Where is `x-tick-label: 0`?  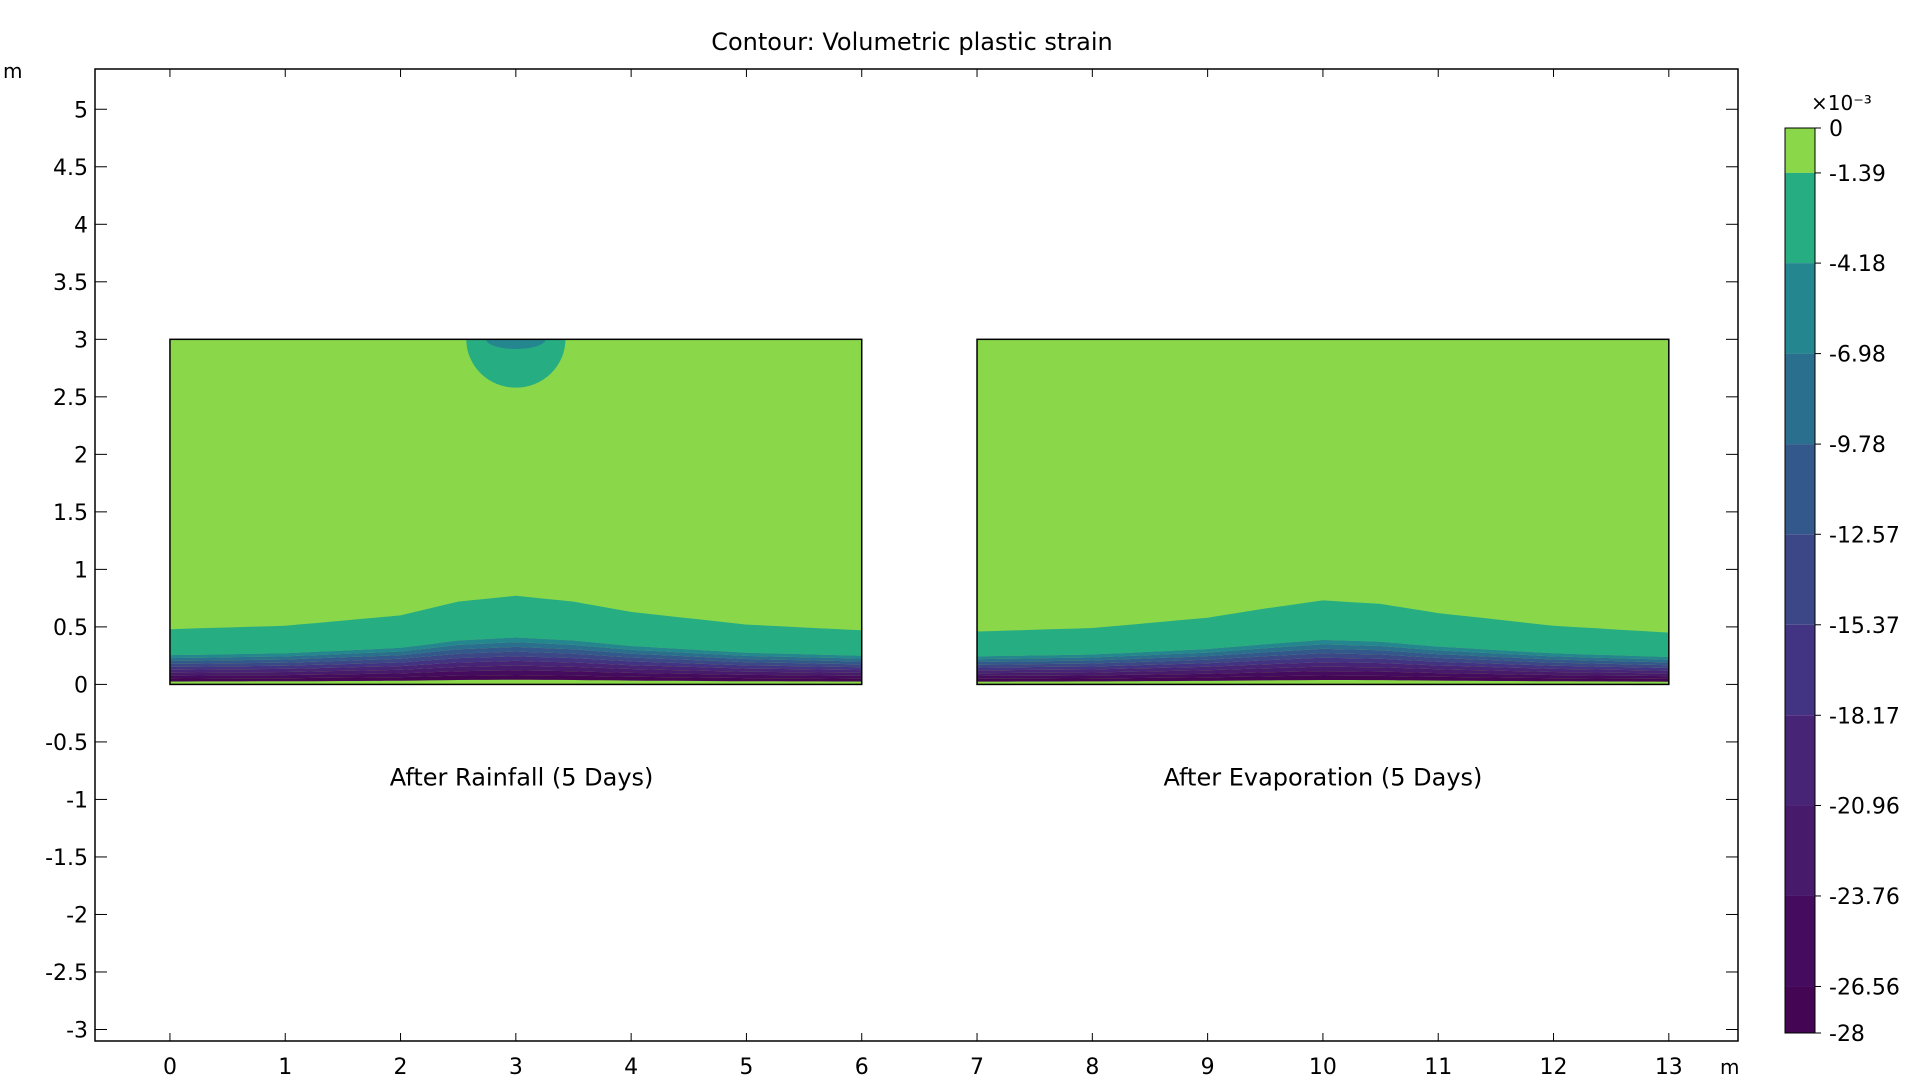
x-tick-label: 0 is located at coordinates (170, 1067).